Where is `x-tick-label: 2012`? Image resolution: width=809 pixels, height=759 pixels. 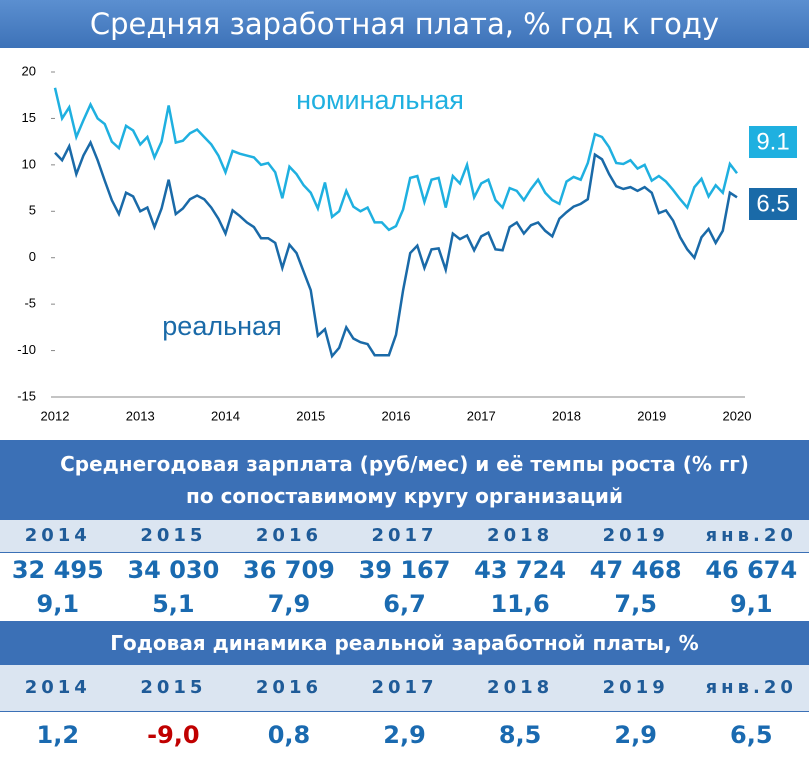 x-tick-label: 2012 is located at coordinates (55, 415).